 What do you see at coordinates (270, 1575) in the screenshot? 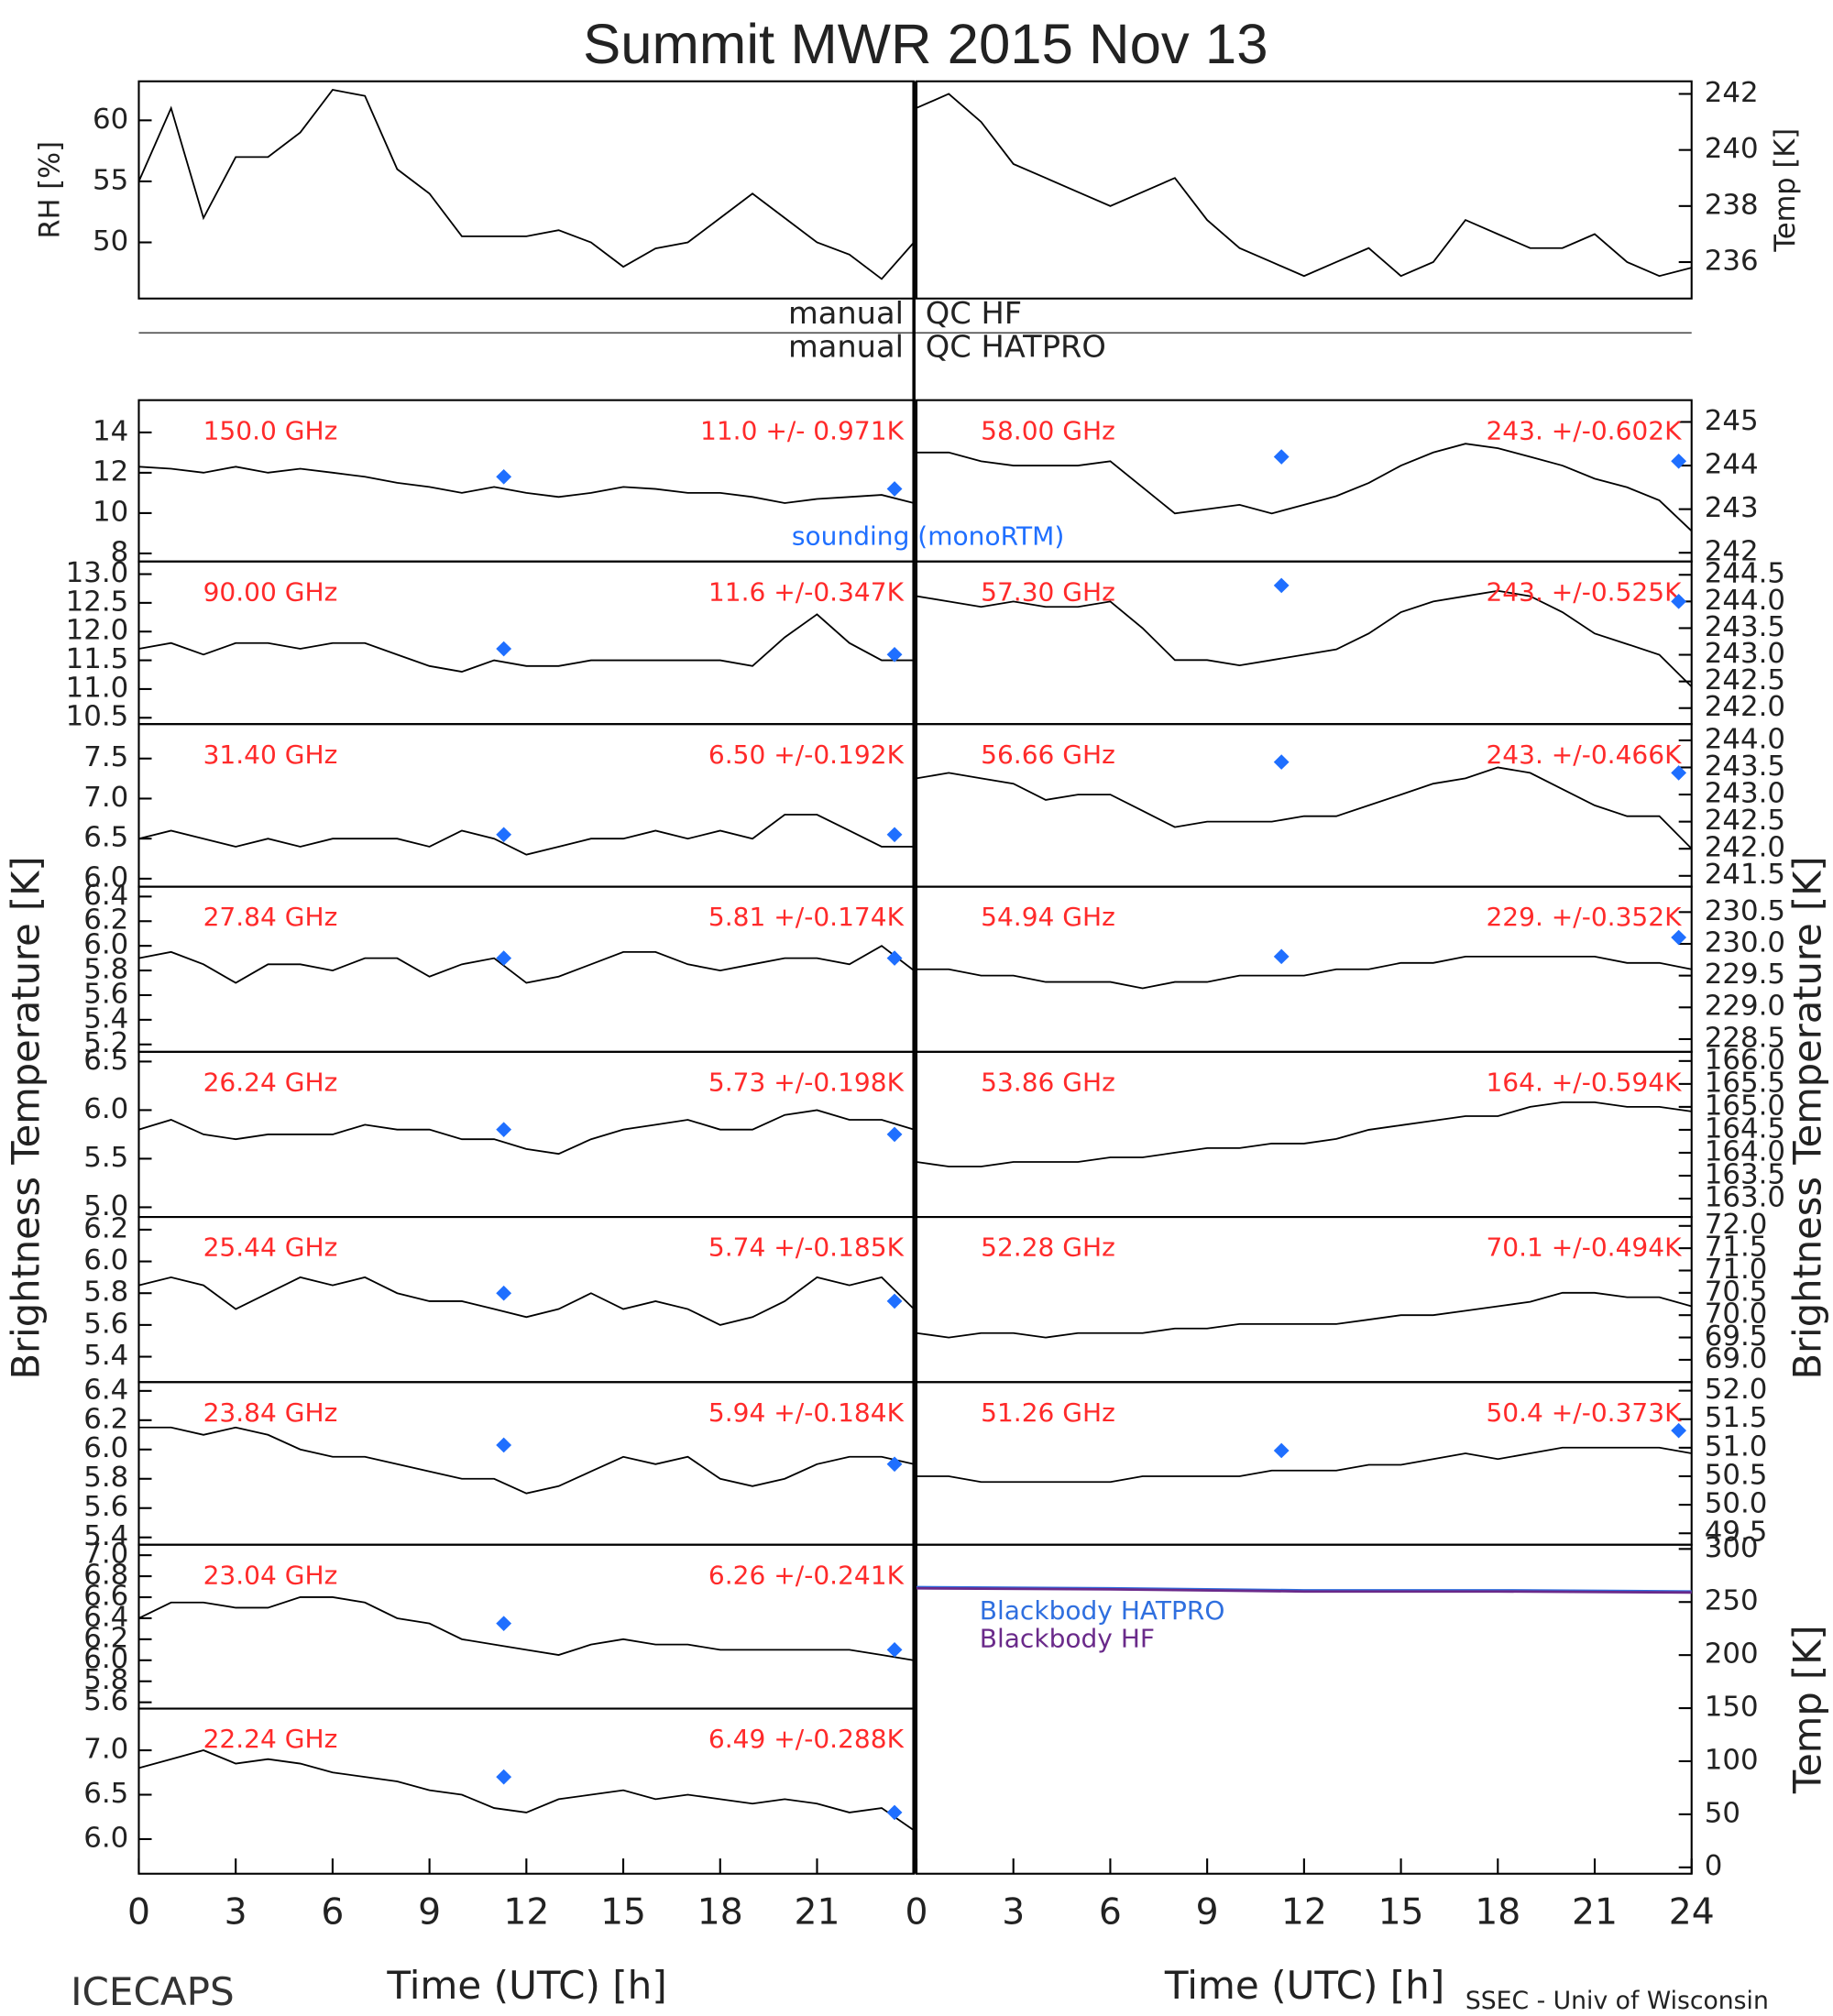
I see `channel-label: 23.04 GHz` at bounding box center [270, 1575].